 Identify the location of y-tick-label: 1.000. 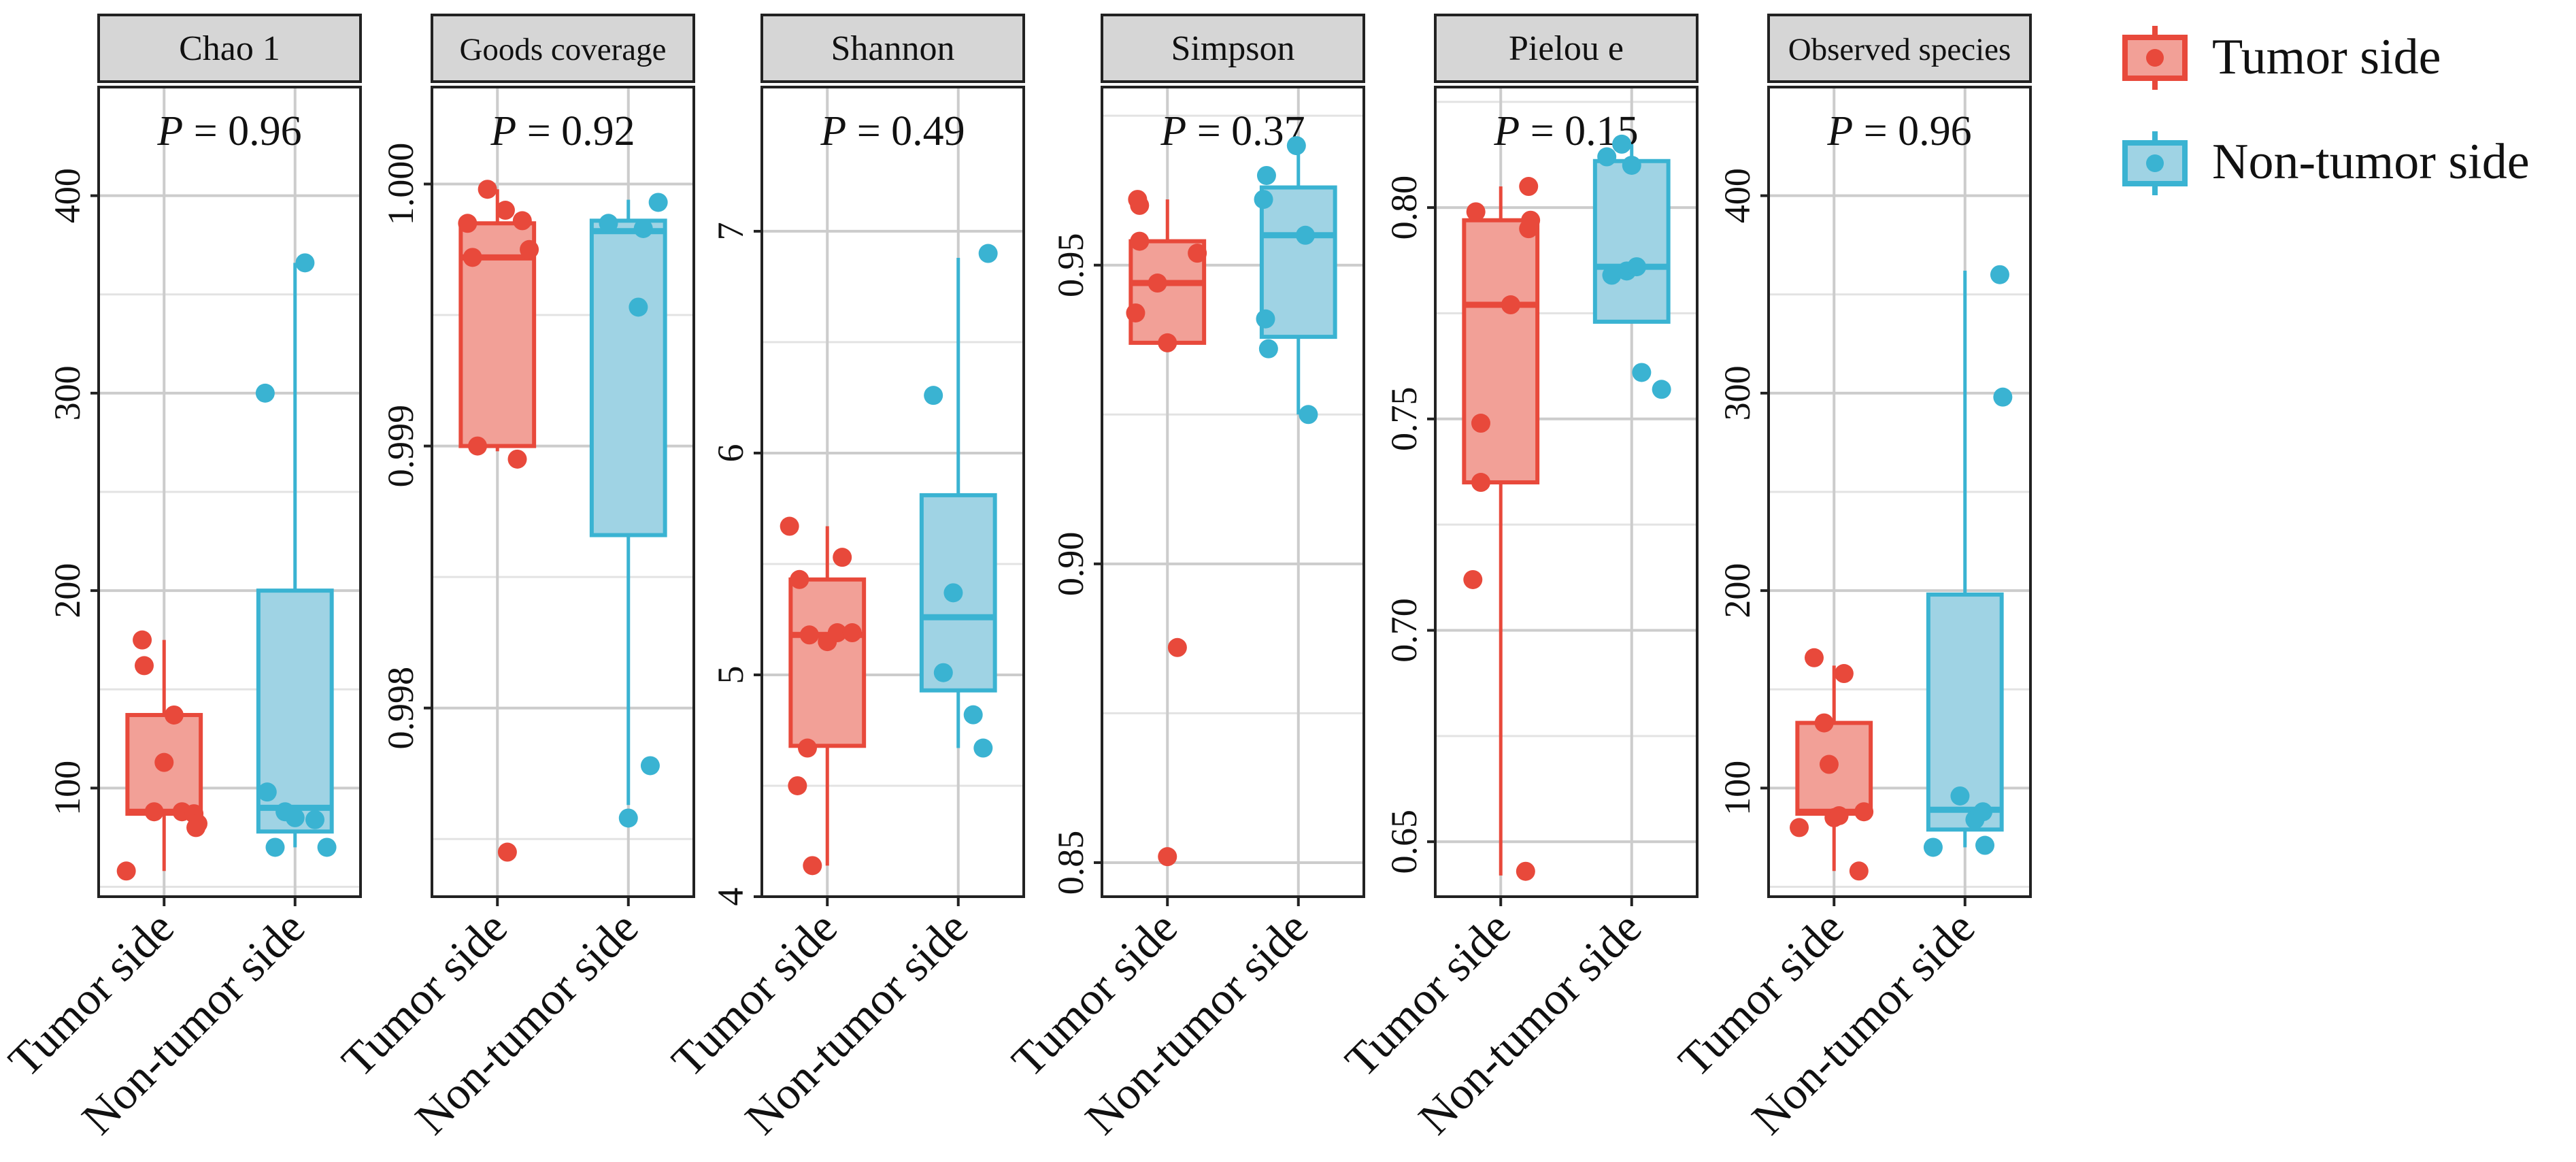
(400, 185).